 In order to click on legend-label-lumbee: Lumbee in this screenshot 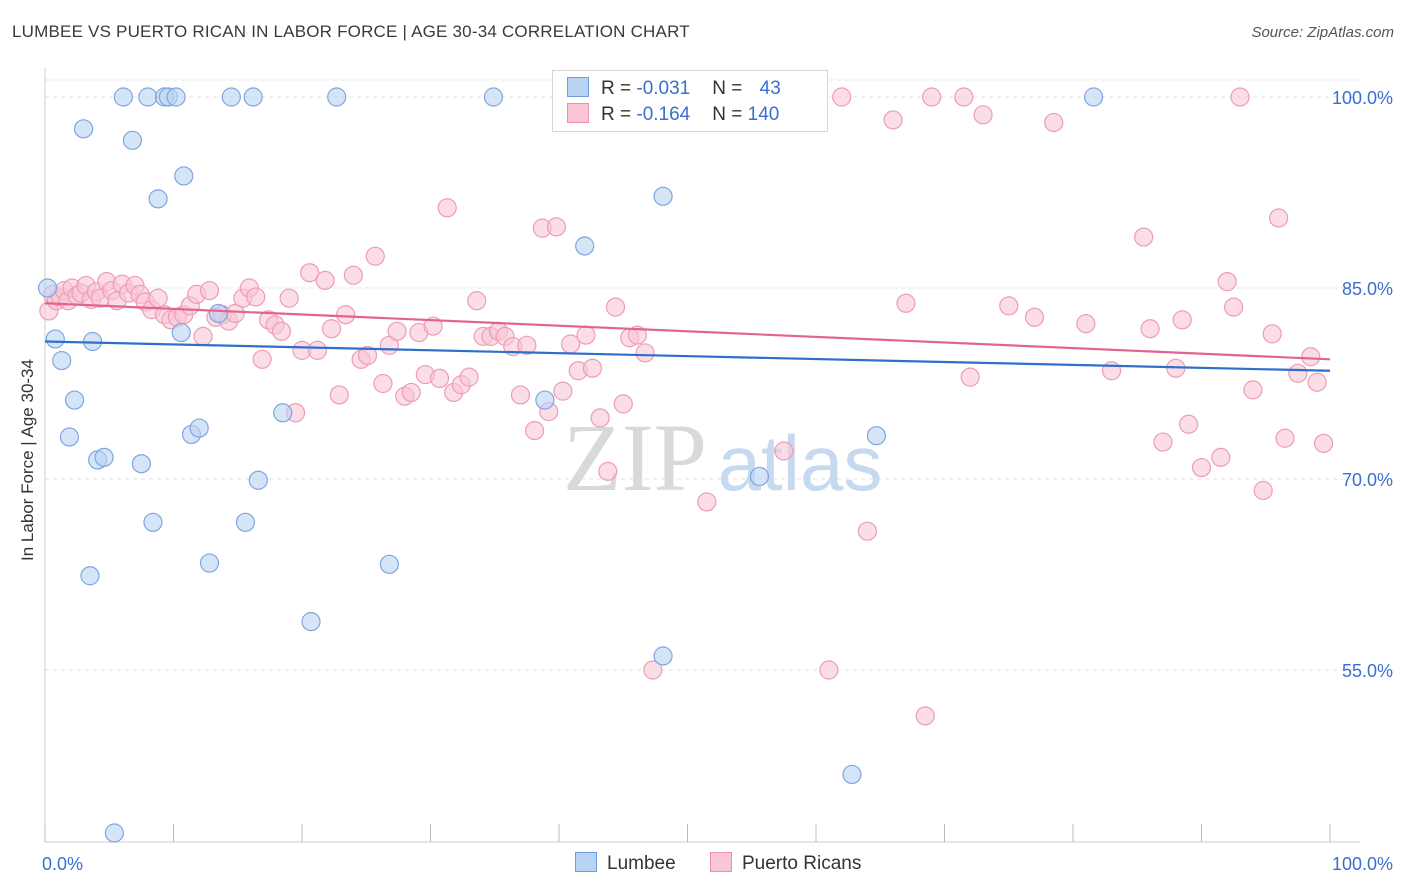, I will do `click(641, 863)`.